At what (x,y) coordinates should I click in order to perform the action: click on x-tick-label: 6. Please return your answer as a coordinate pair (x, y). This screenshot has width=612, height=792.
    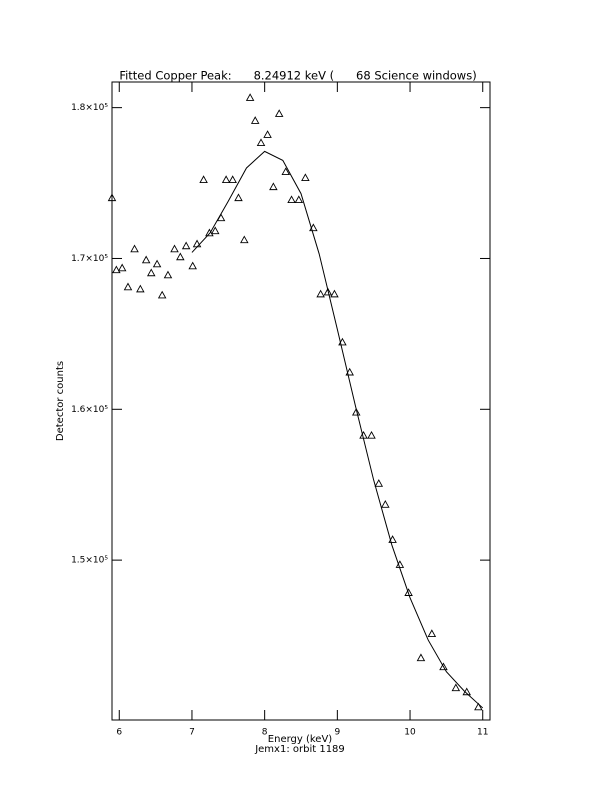
    Looking at the image, I should click on (119, 733).